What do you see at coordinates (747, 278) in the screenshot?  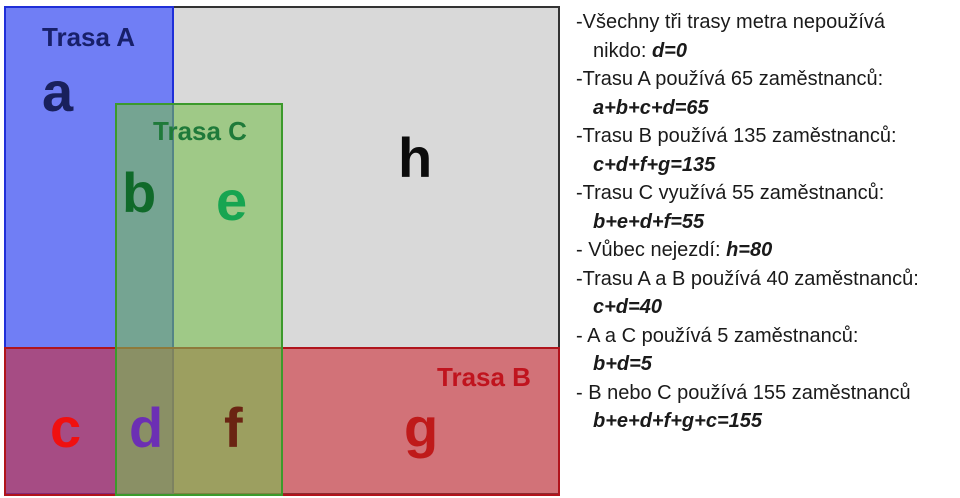 I see `note-text: -Trasu A a B používá 40 zaměstnanců:` at bounding box center [747, 278].